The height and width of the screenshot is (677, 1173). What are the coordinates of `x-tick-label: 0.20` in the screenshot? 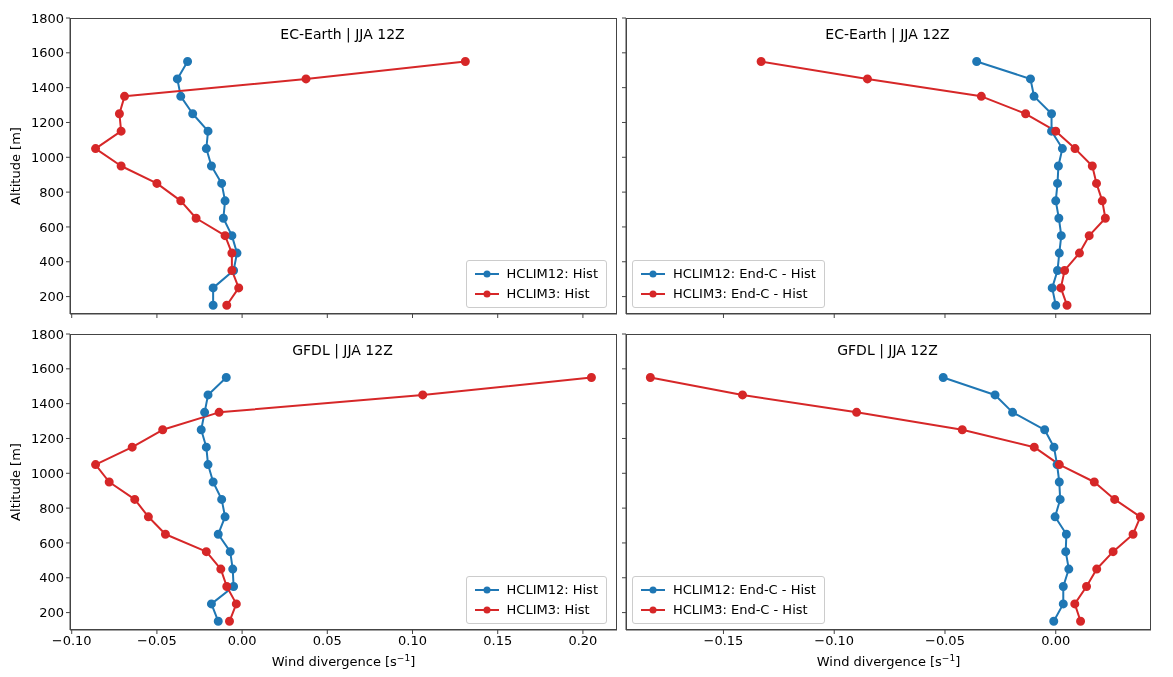 It's located at (583, 641).